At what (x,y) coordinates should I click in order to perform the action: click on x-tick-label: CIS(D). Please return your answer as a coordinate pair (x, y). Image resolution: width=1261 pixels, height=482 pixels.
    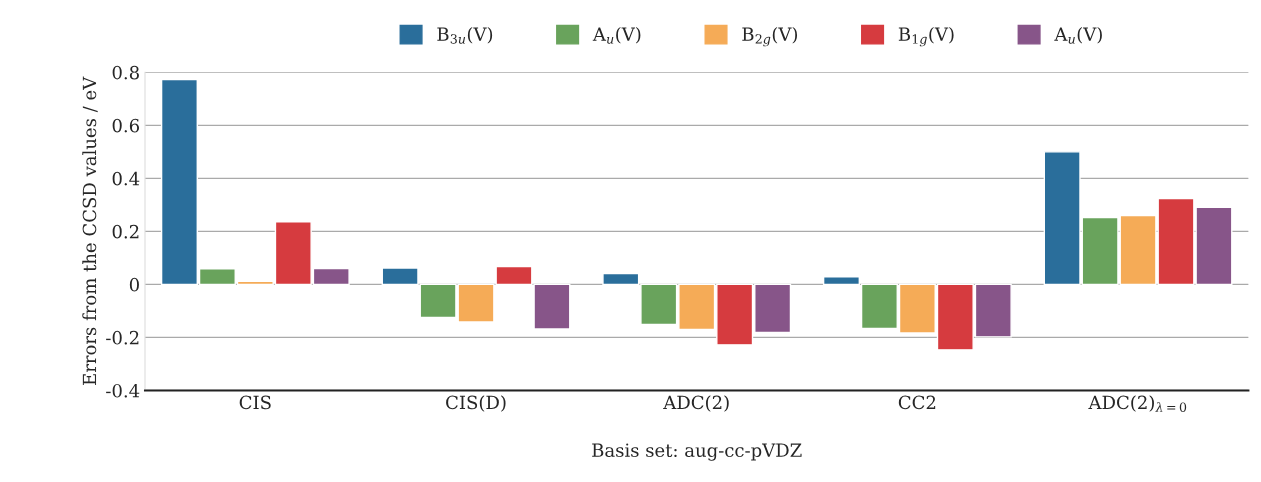
    Looking at the image, I should click on (476, 403).